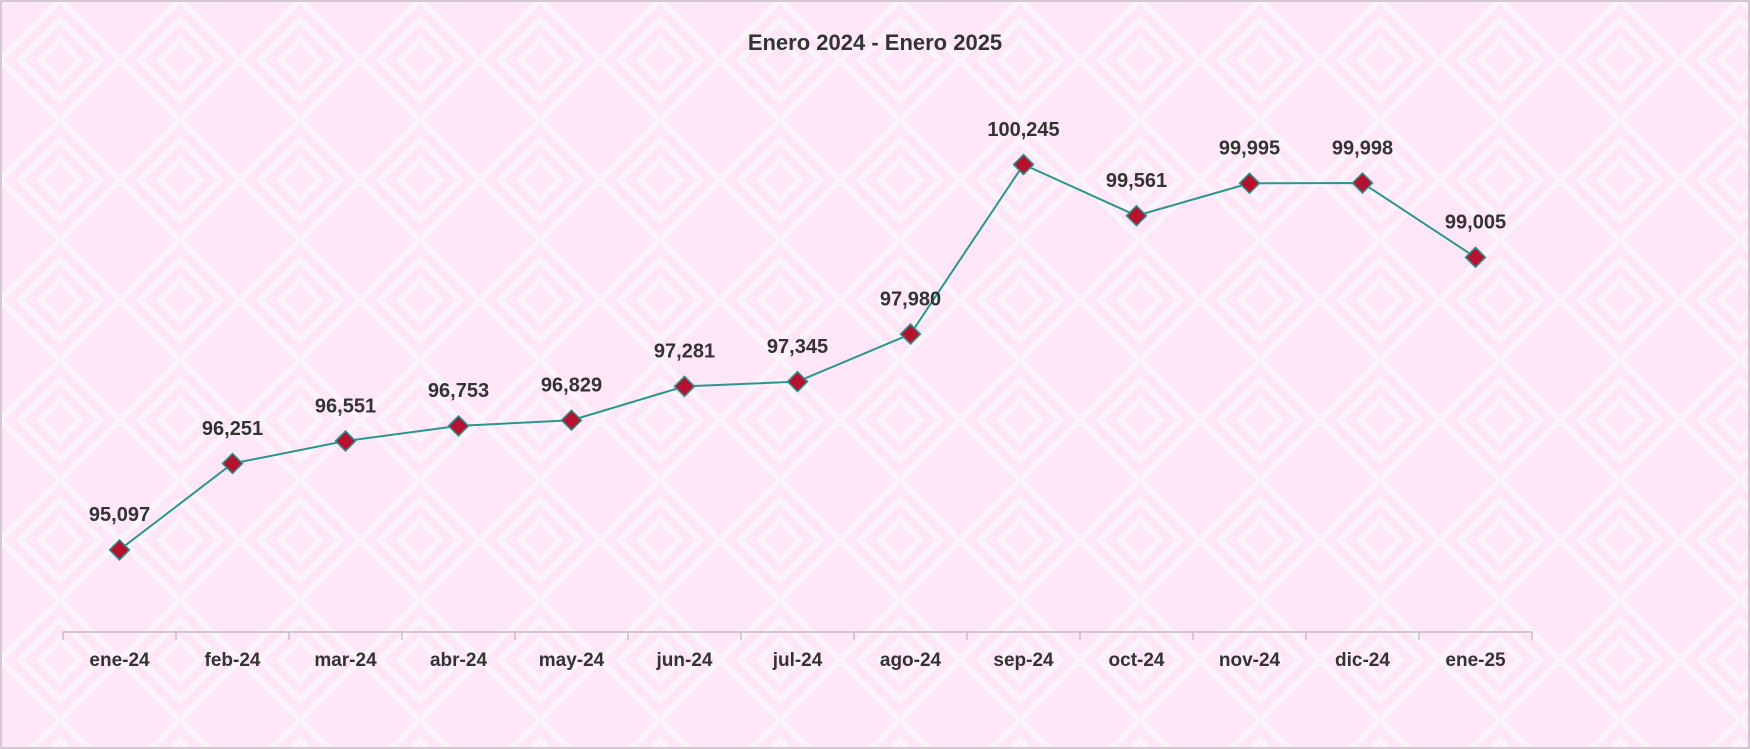 Image resolution: width=1750 pixels, height=749 pixels. I want to click on data-label: 99,561, so click(1136, 181).